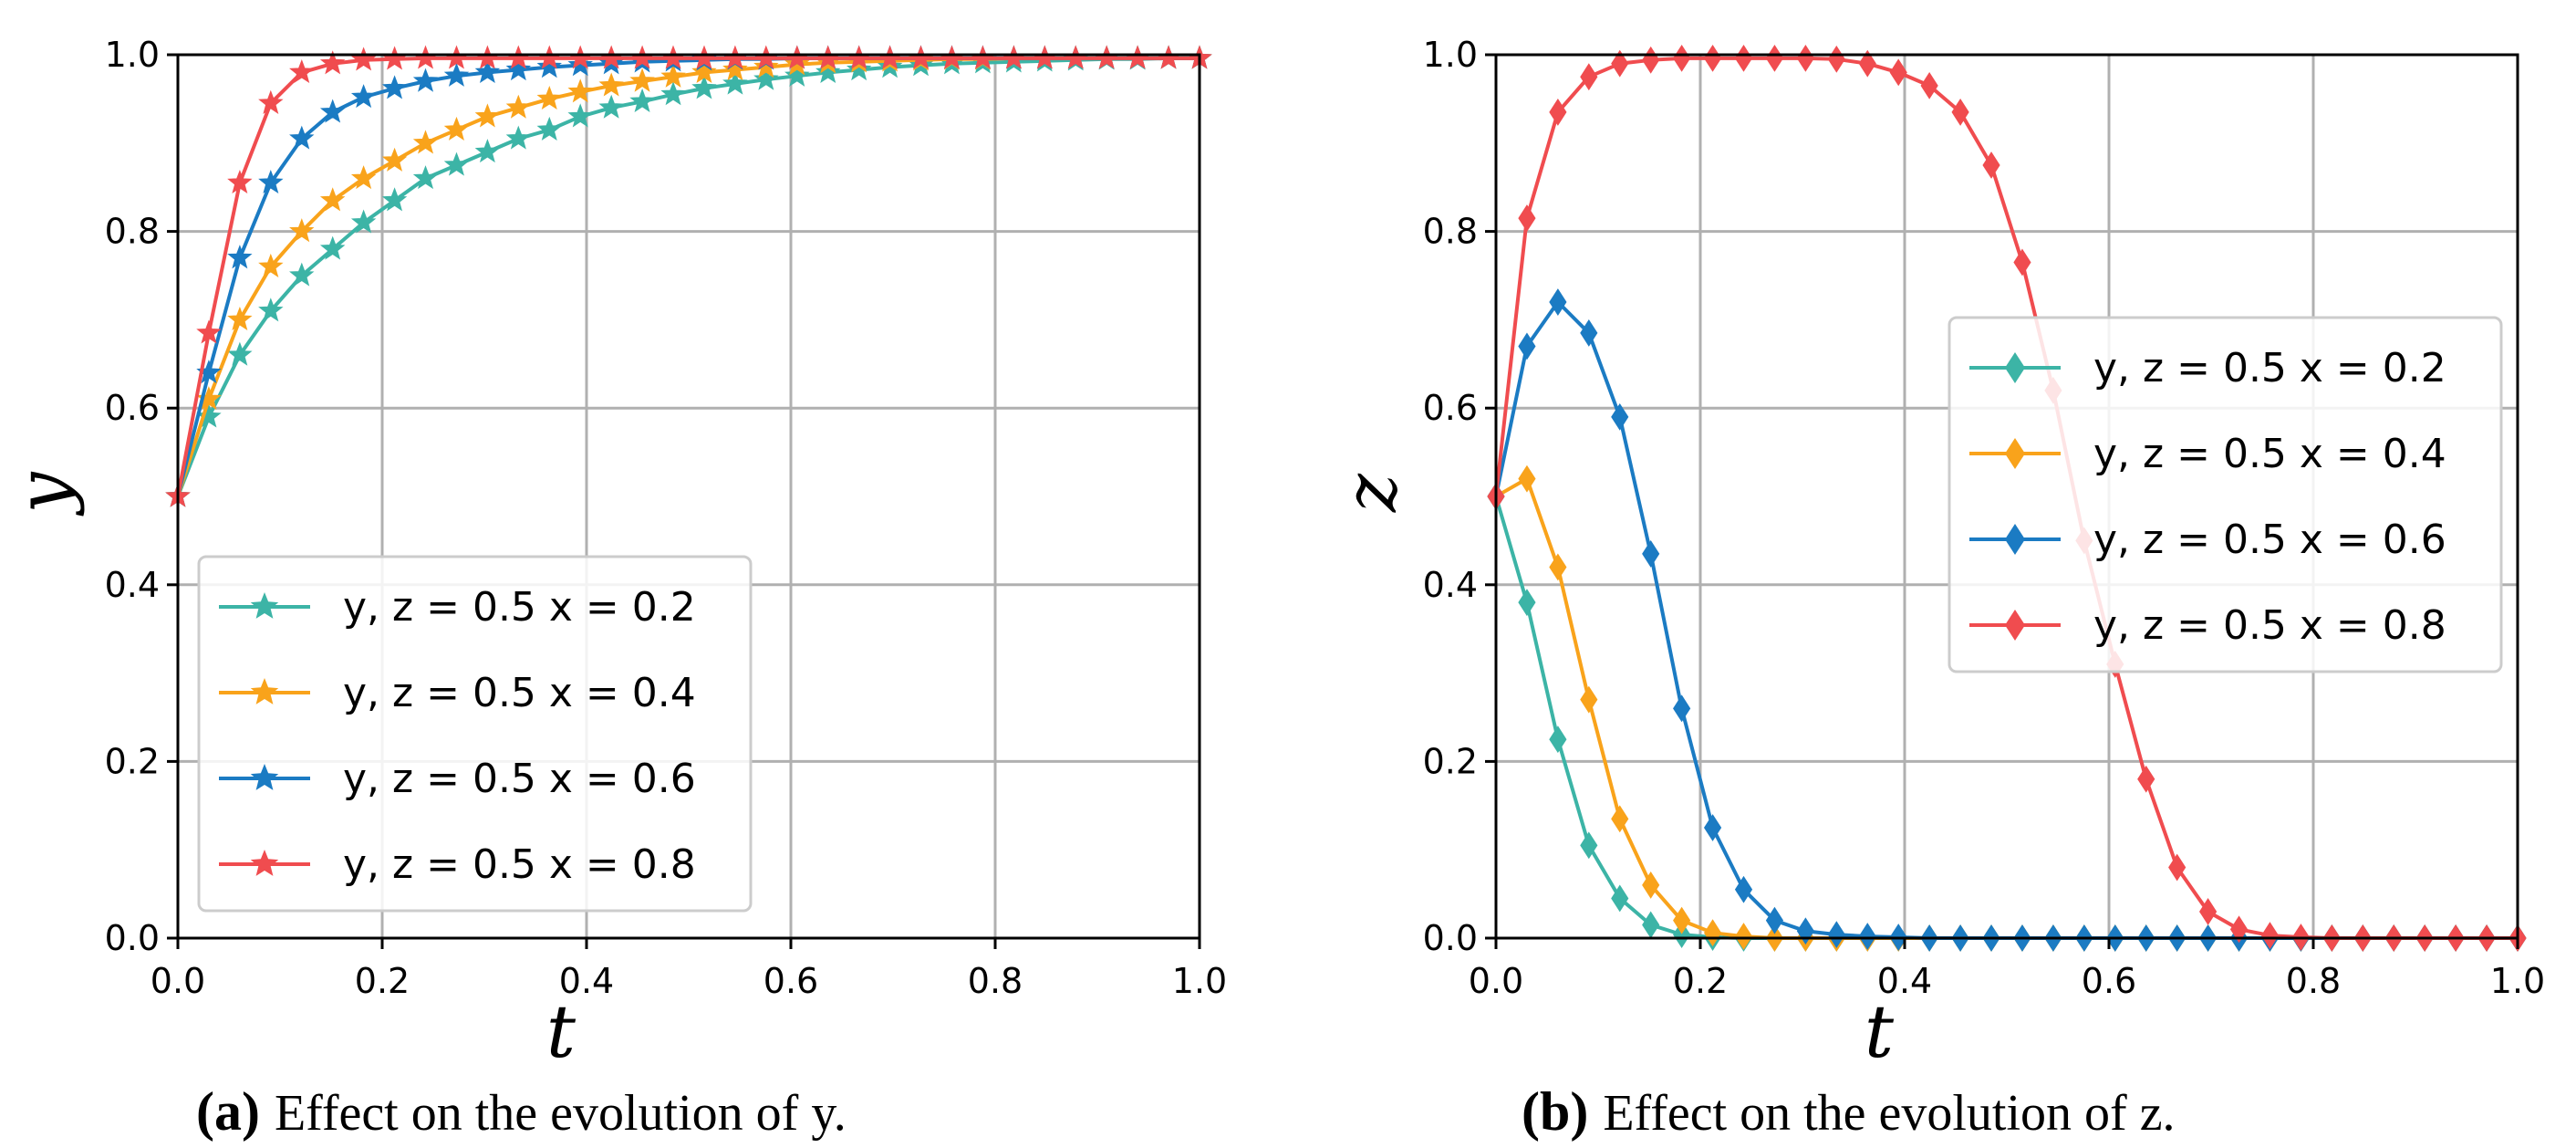 The height and width of the screenshot is (1148, 2576). What do you see at coordinates (1370, 493) in the screenshot?
I see `y-axis-label: z` at bounding box center [1370, 493].